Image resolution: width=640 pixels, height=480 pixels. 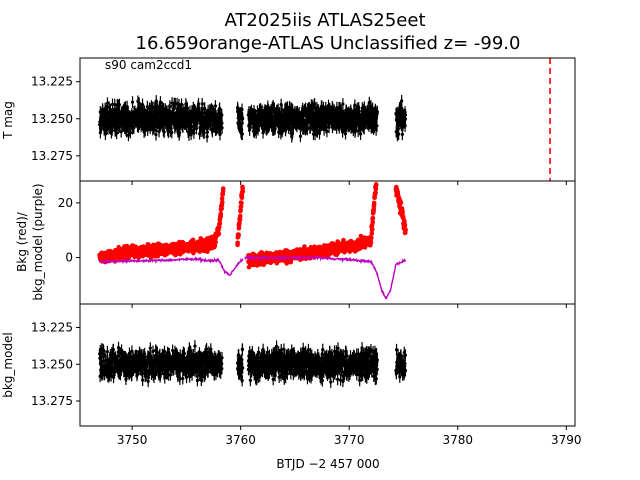 I want to click on y-tick-label: 13.275, so click(x=52, y=156).